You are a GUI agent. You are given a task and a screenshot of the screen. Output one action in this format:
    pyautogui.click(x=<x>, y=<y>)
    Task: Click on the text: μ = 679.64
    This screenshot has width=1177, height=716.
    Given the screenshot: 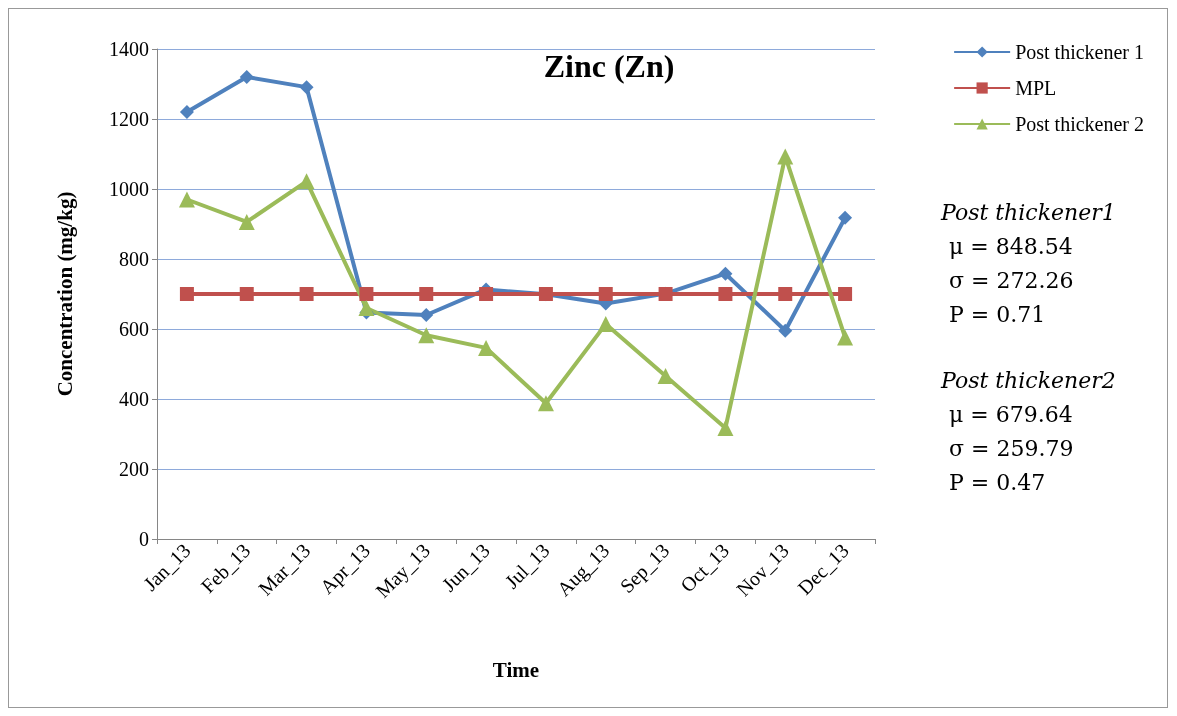 What is the action you would take?
    pyautogui.click(x=1011, y=414)
    